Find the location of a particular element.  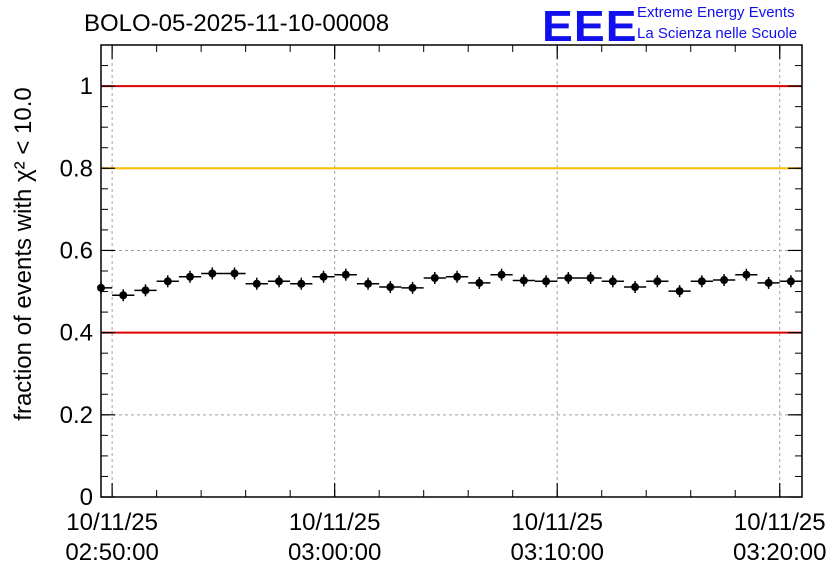

y-tick-label: 0 is located at coordinates (86, 497).